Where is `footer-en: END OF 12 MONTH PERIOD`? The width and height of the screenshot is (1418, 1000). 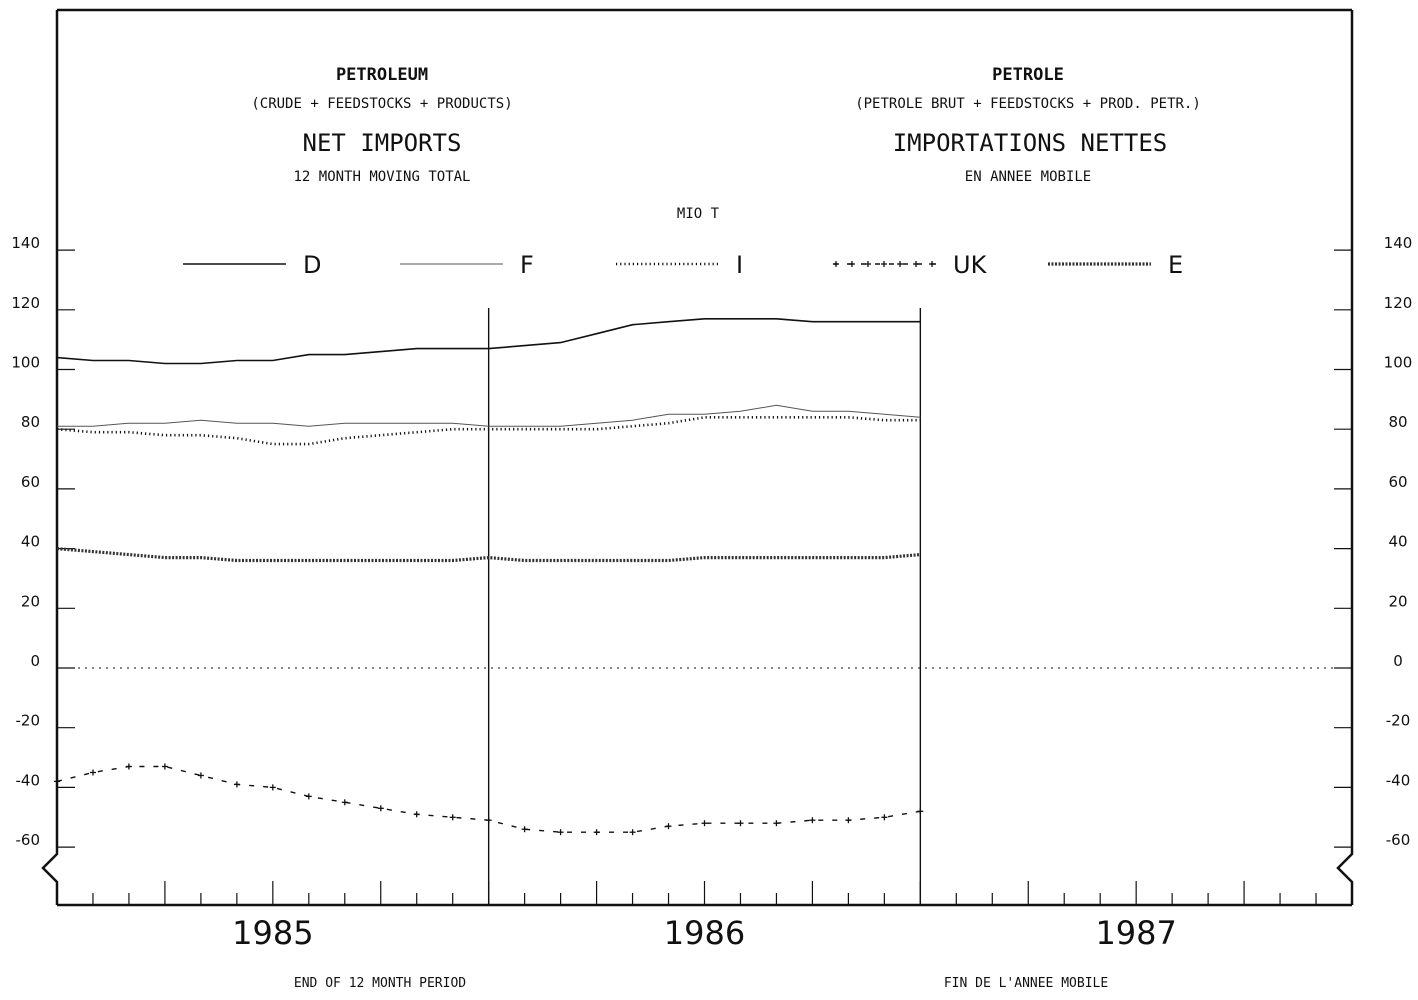
footer-en: END OF 12 MONTH PERIOD is located at coordinates (380, 983).